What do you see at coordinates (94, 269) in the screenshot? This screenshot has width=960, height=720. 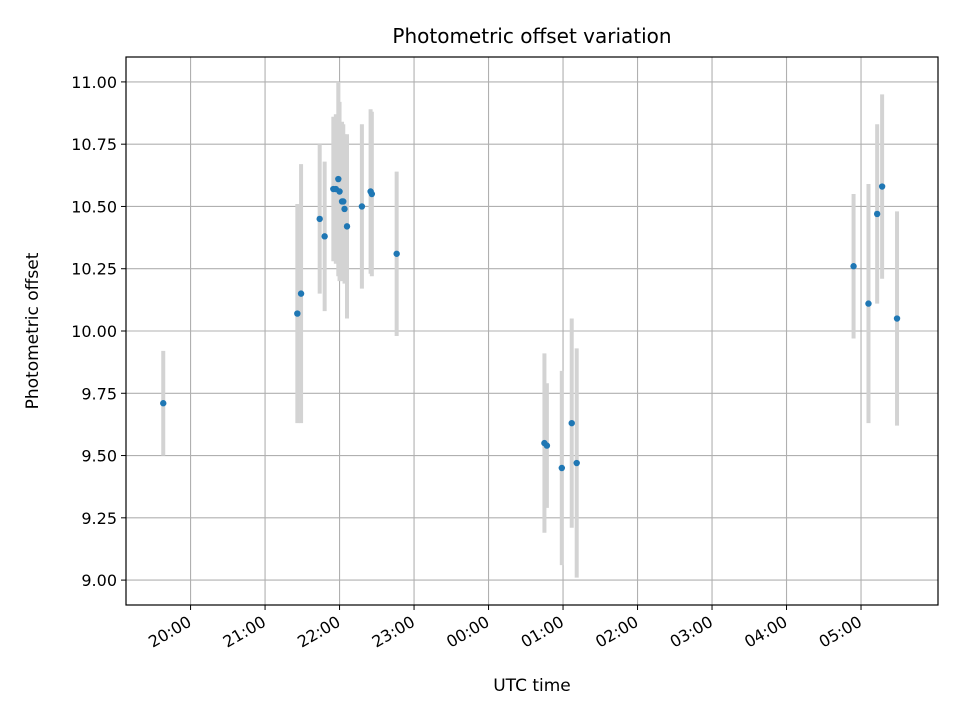 I see `y-tick-label: 10.25` at bounding box center [94, 269].